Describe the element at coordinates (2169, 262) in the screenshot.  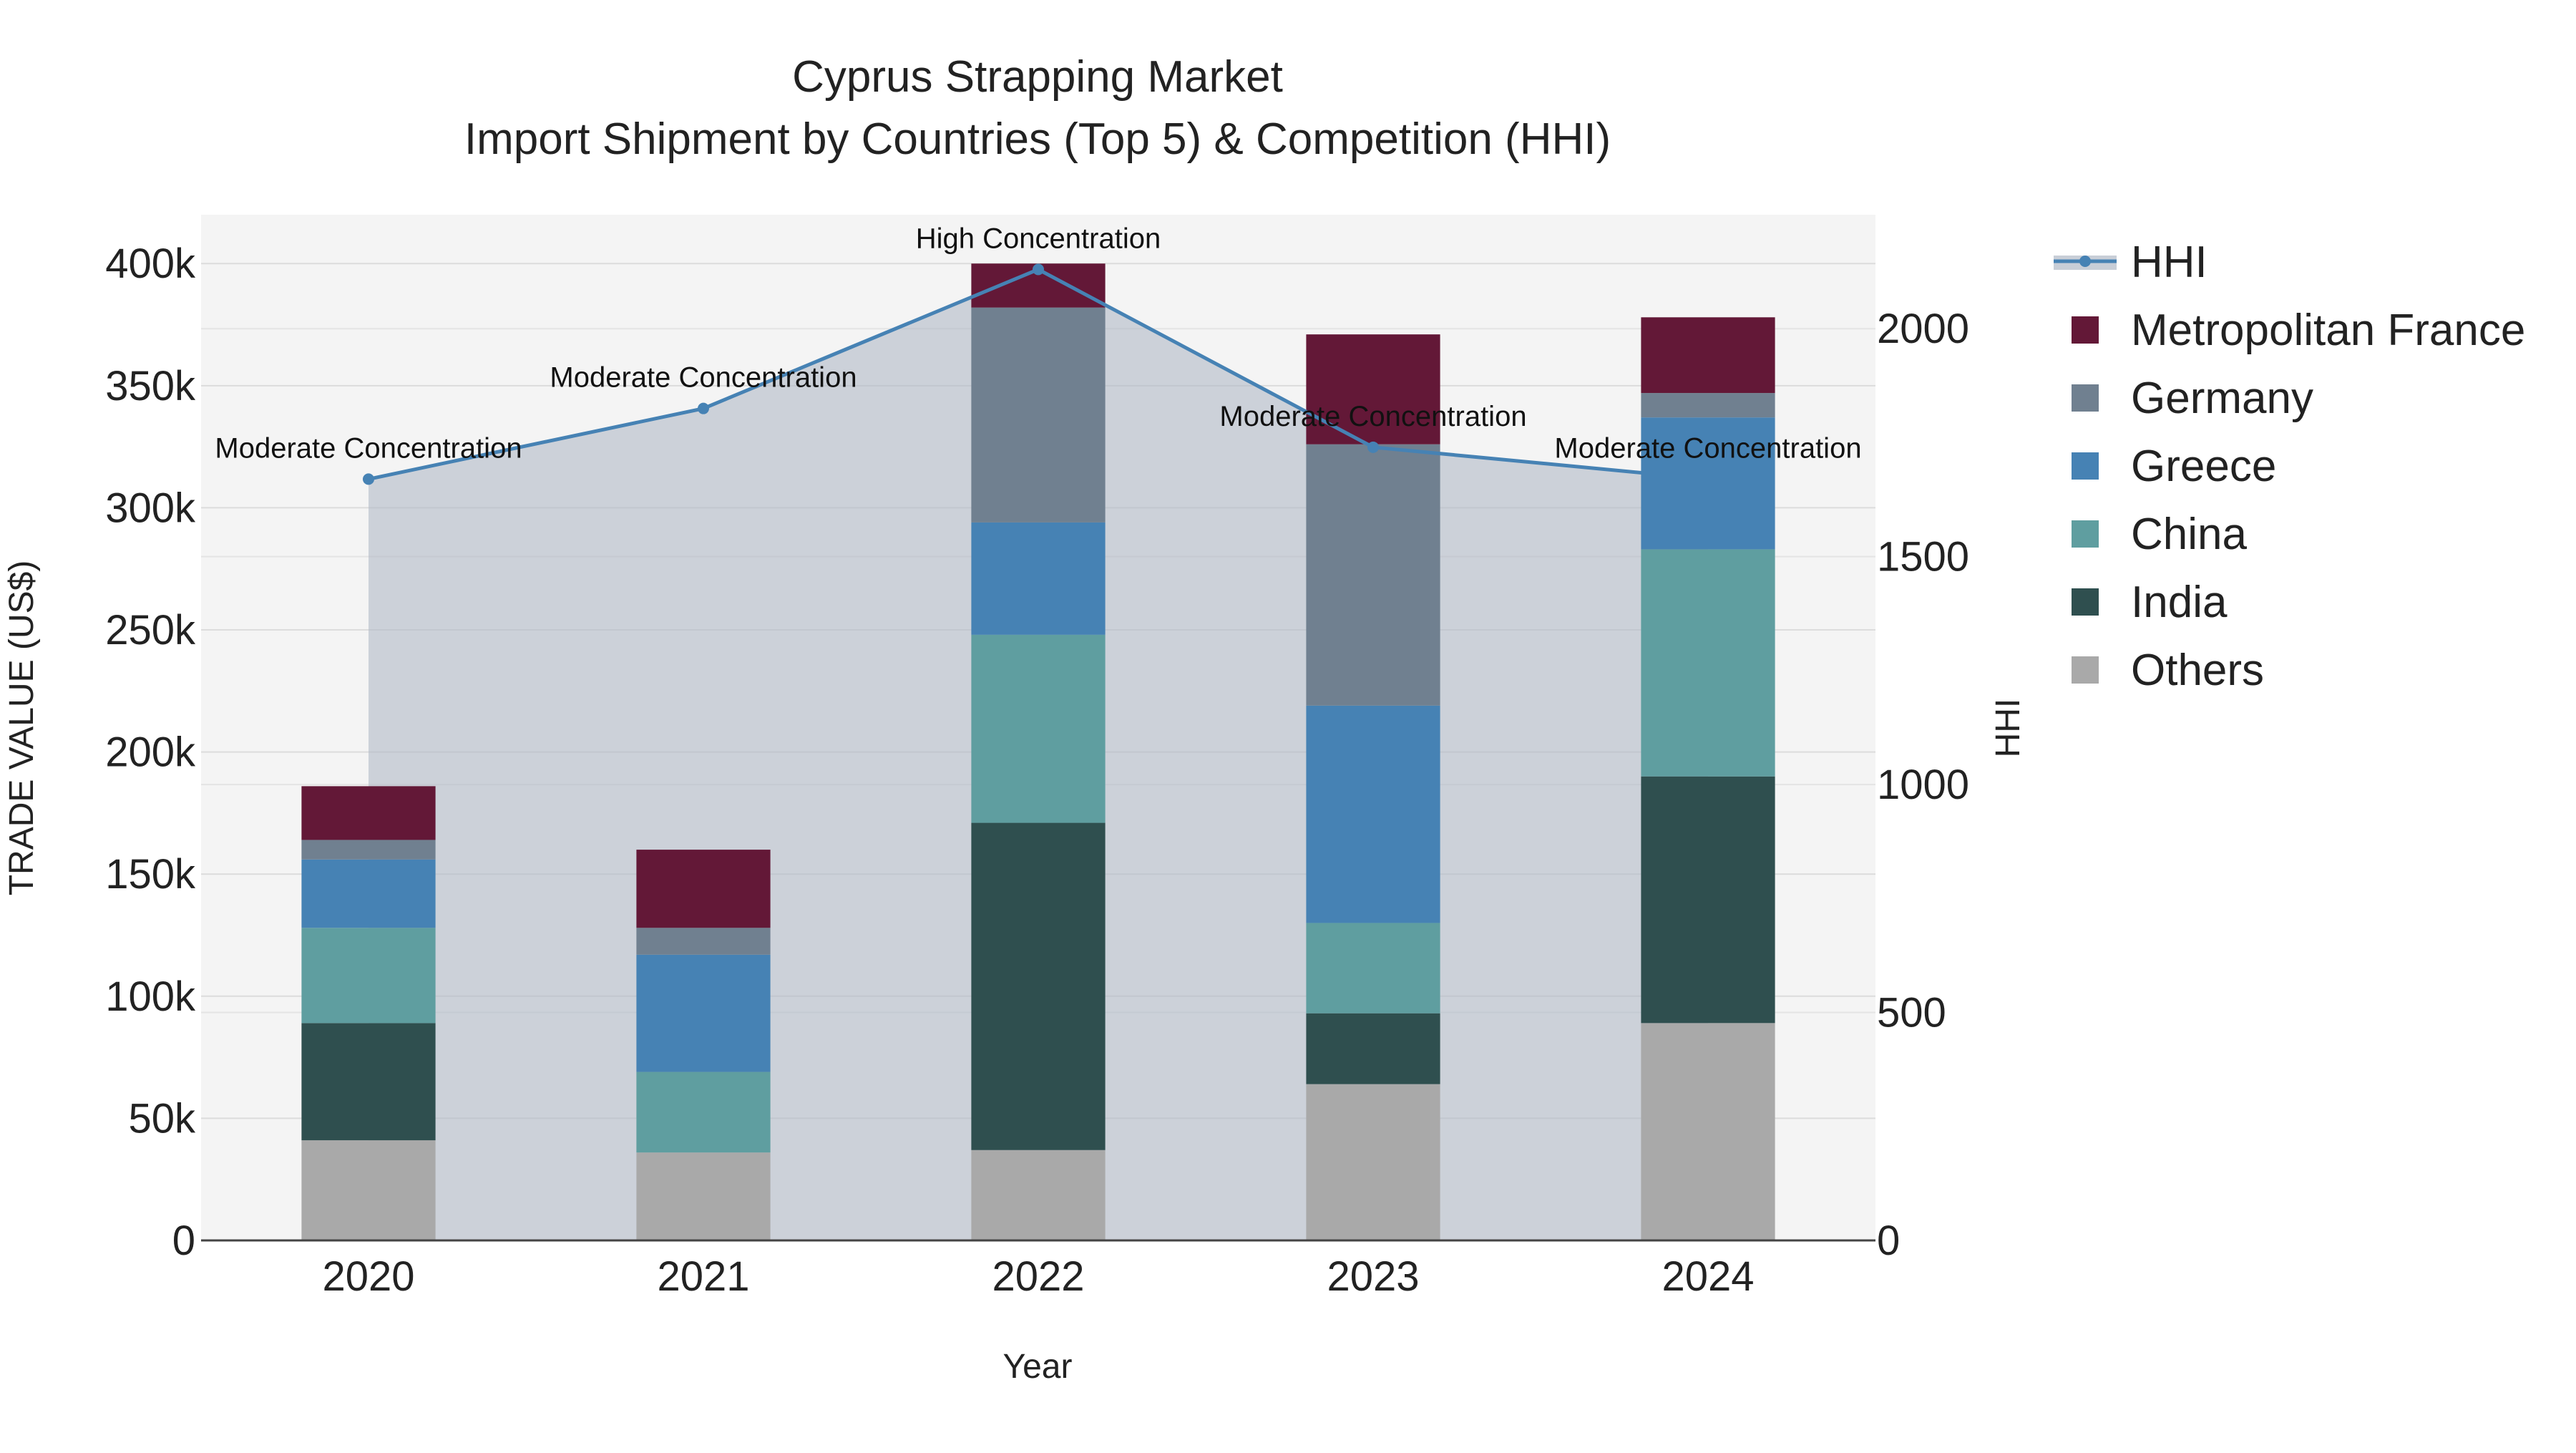
I see `legend-label-hhi: HHI` at that location.